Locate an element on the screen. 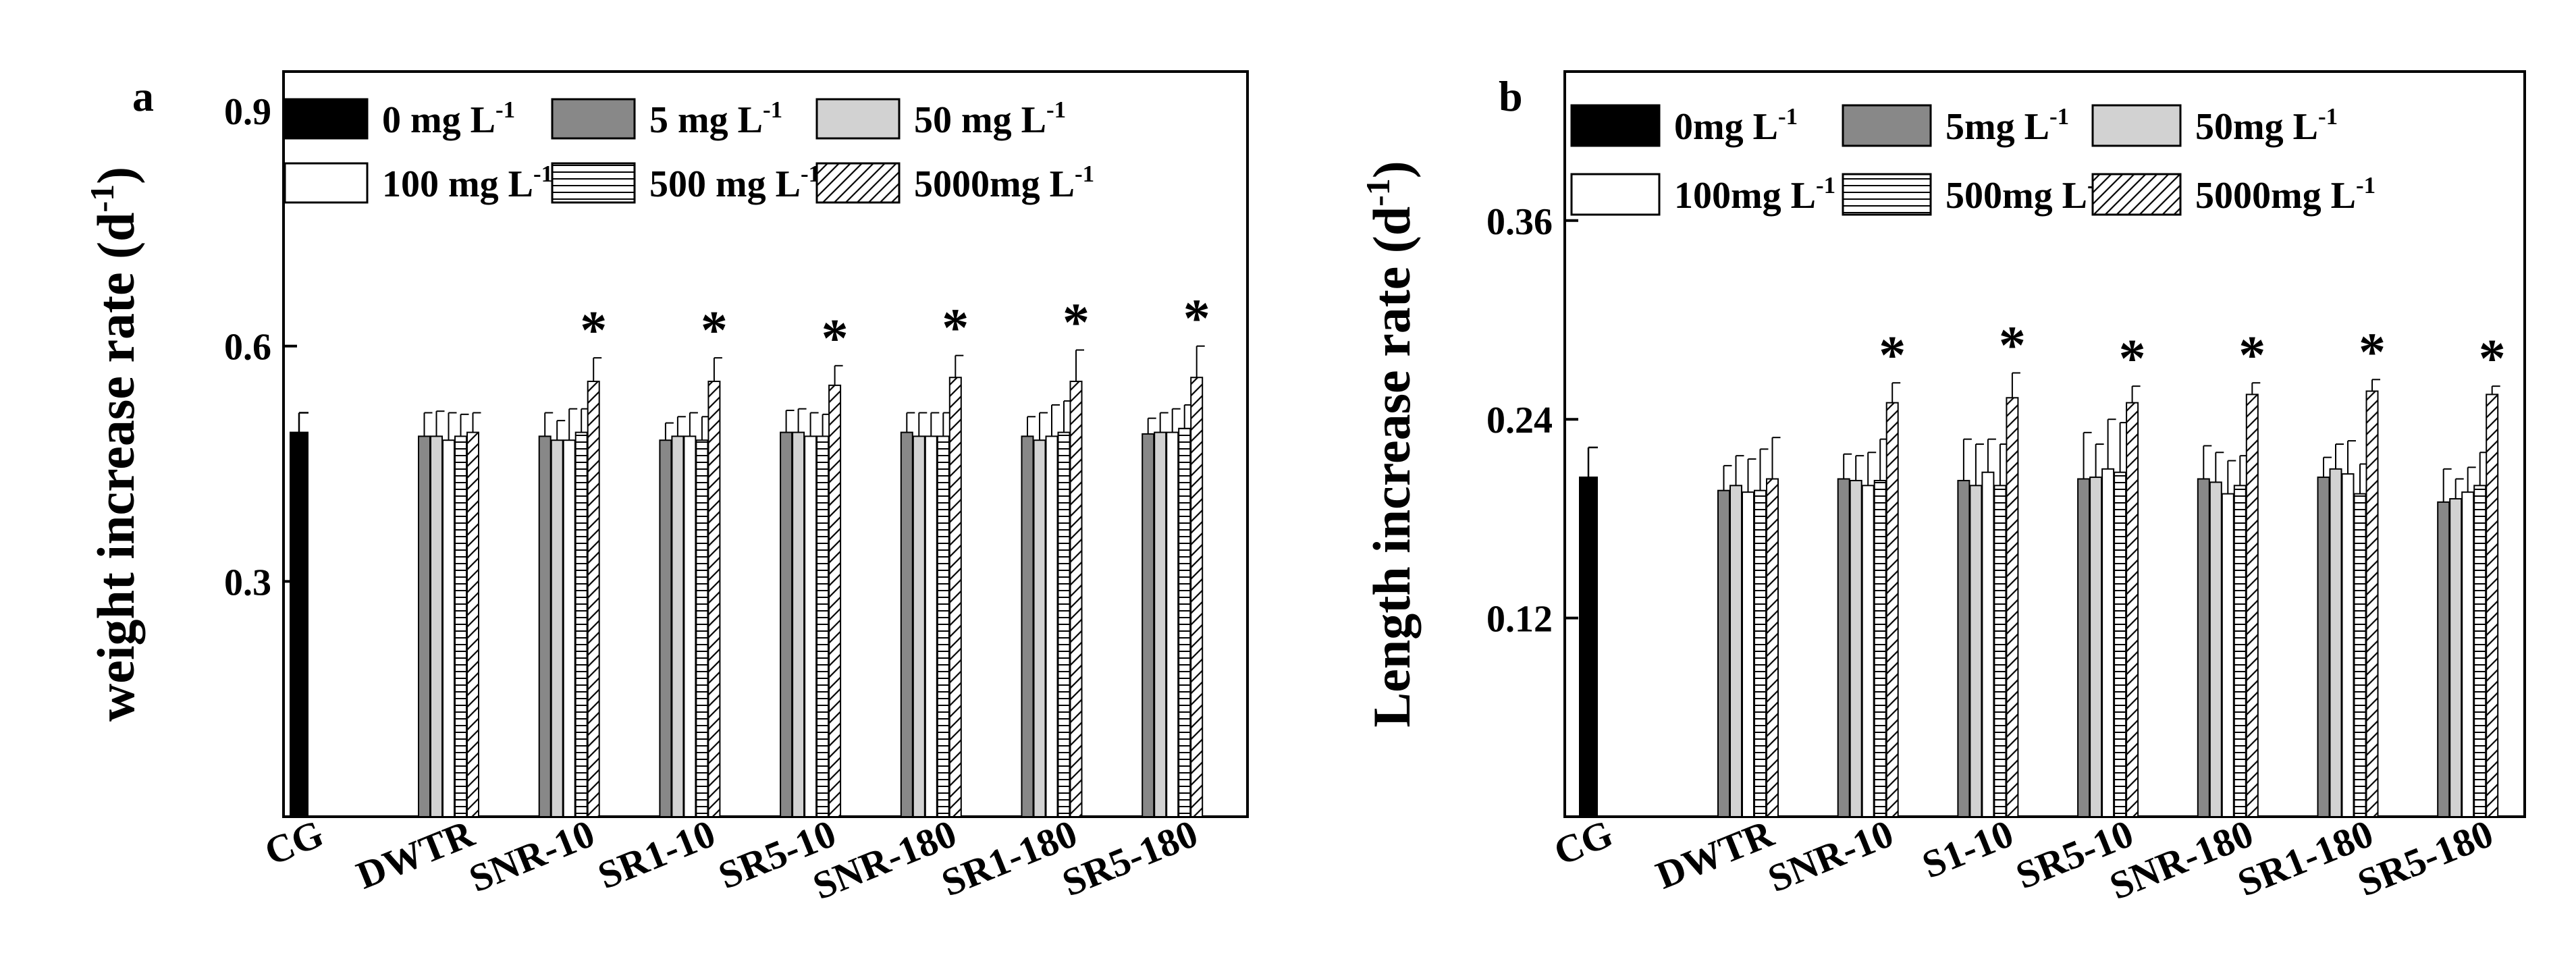  y-axis-label-main: Length increase rate (d is located at coordinates (1392, 468).